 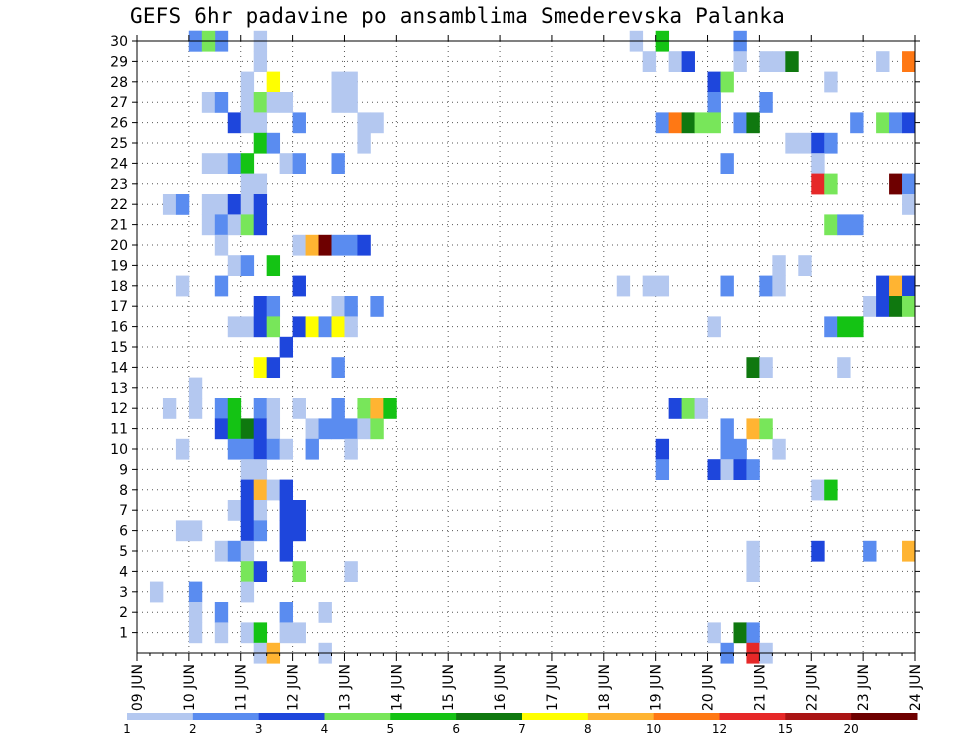 I want to click on y-tick-label: 8, so click(x=123, y=491).